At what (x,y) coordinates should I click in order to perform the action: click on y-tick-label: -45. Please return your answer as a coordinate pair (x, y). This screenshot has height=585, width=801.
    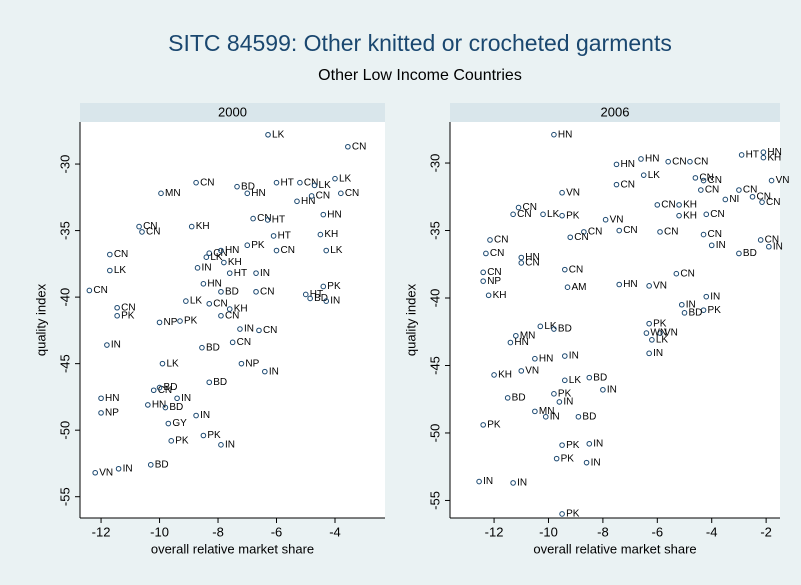
    Looking at the image, I should click on (64, 363).